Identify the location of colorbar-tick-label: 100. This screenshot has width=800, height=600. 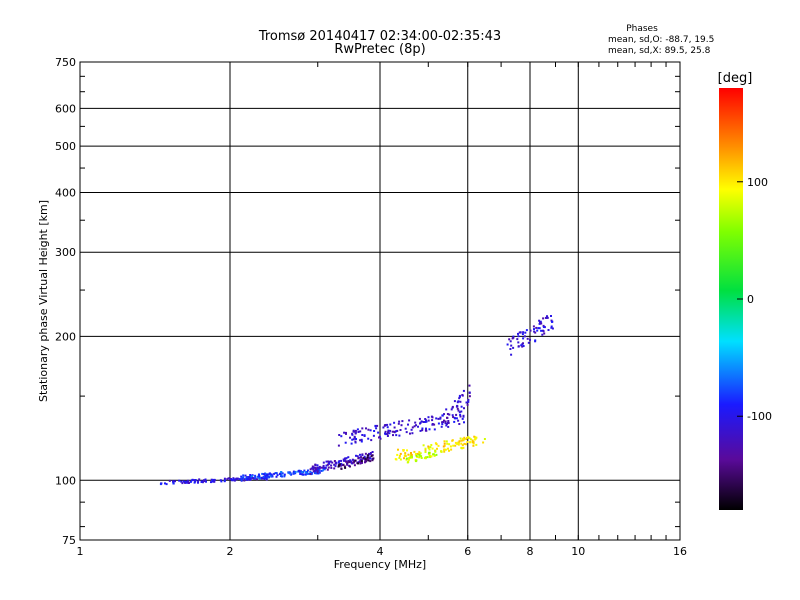
(757, 182).